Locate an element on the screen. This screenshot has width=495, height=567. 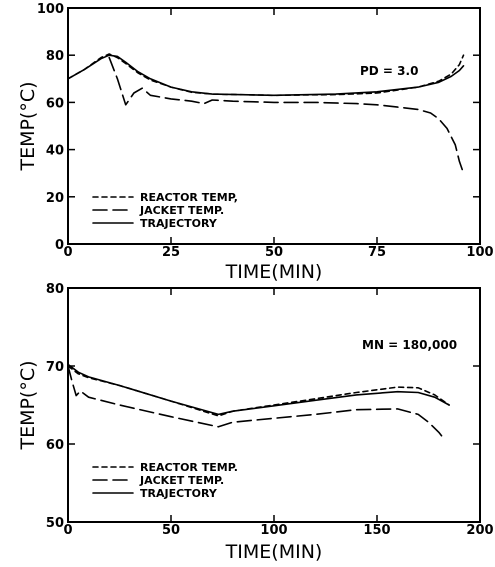
y-tick-label: 100 is located at coordinates (50, 9).